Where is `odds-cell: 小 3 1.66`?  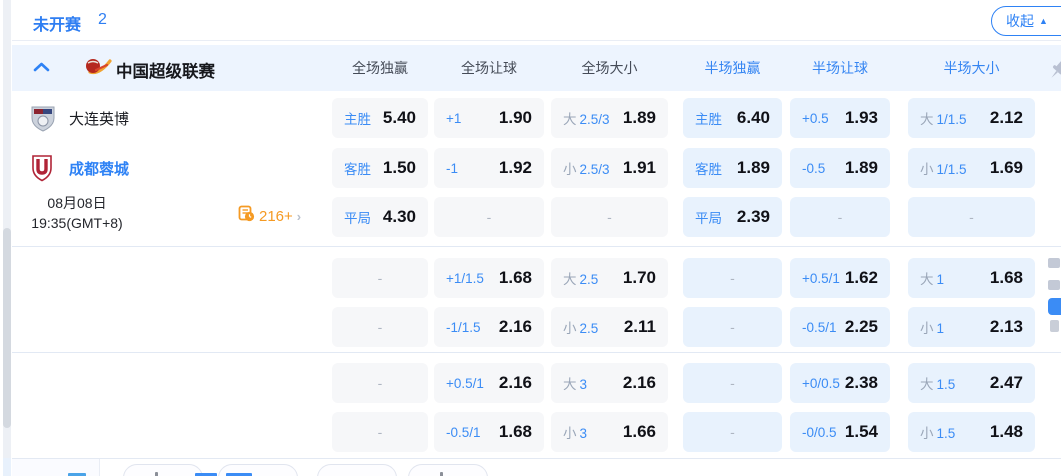
odds-cell: 小 3 1.66 is located at coordinates (609, 432).